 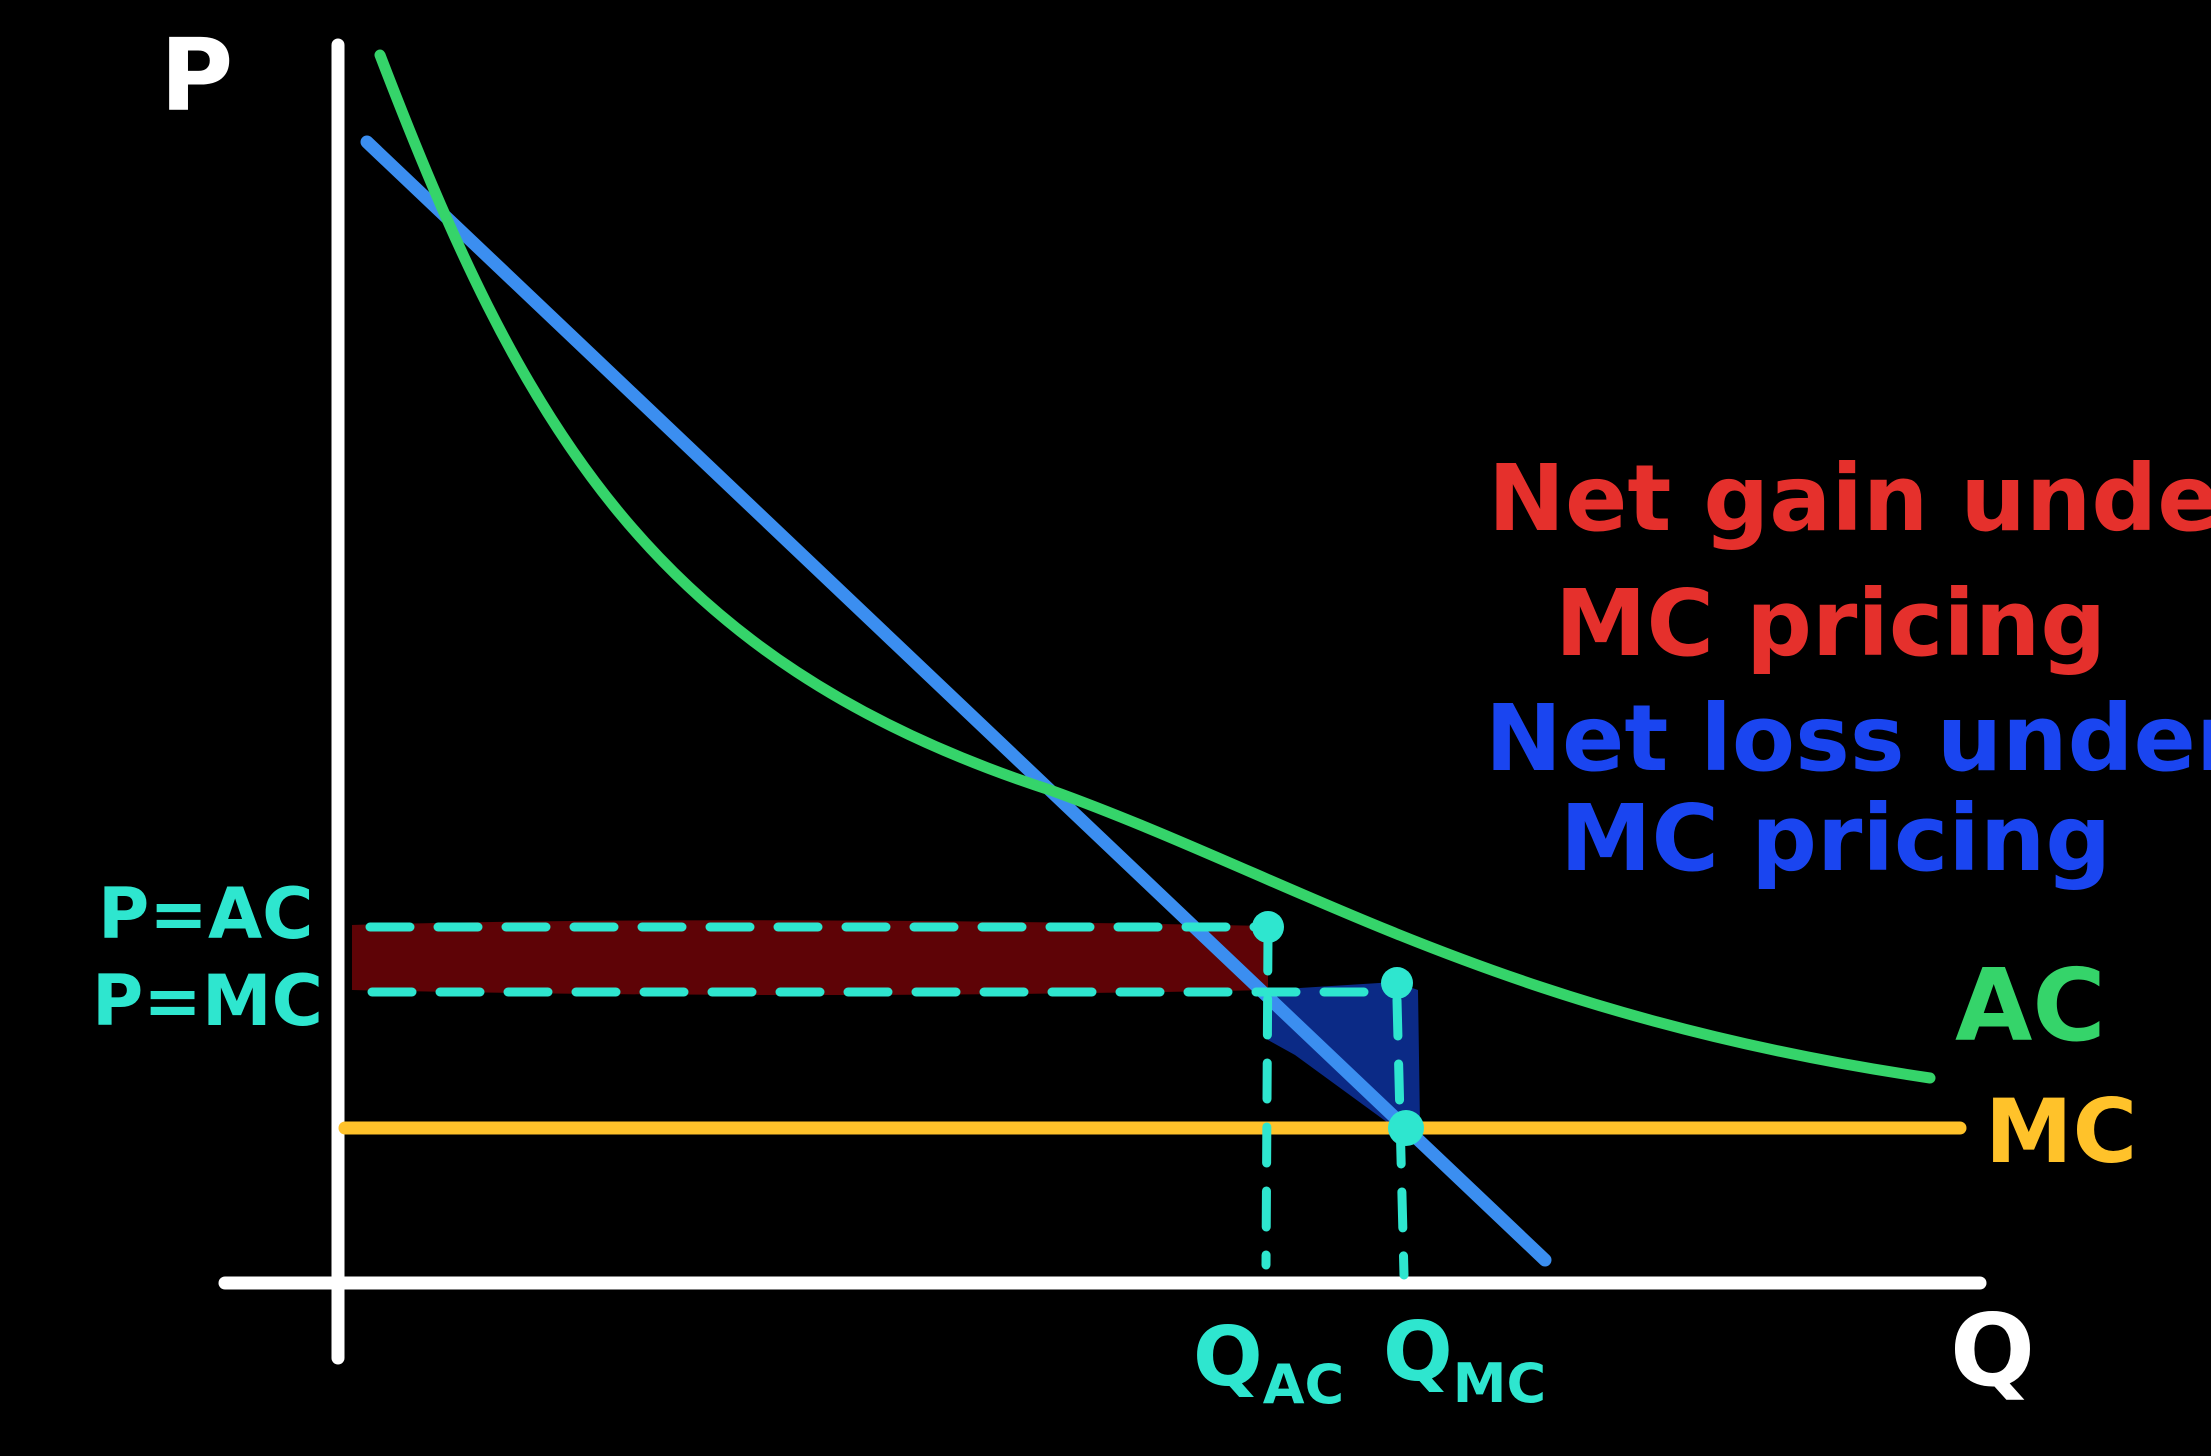 I want to click on mc-pricing-point, so click(x=1406, y=1128).